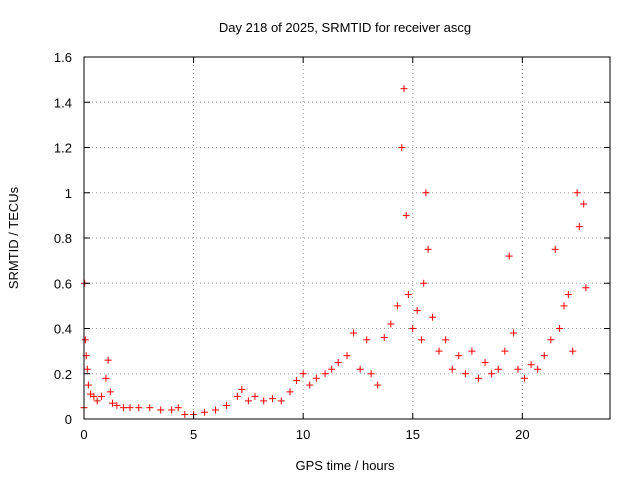 This screenshot has width=640, height=480. What do you see at coordinates (345, 465) in the screenshot?
I see `x-axis-label: GPS time / hours` at bounding box center [345, 465].